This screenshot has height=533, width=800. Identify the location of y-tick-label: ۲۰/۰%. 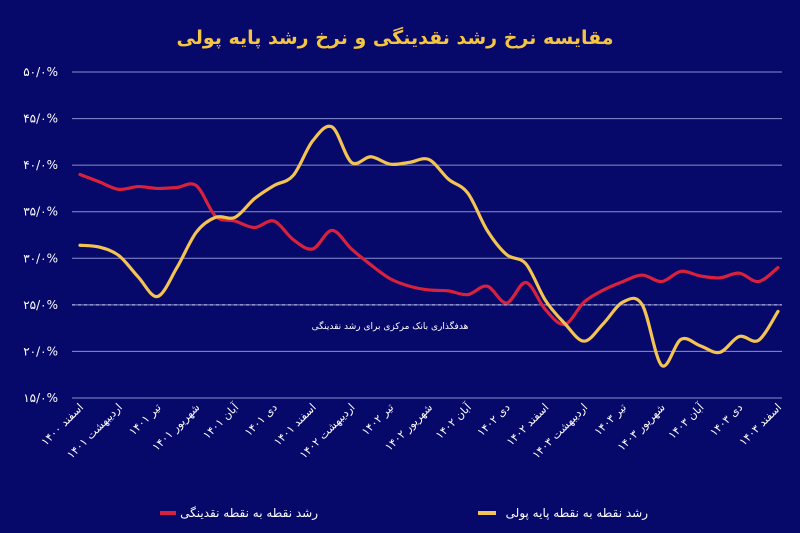
(40, 351).